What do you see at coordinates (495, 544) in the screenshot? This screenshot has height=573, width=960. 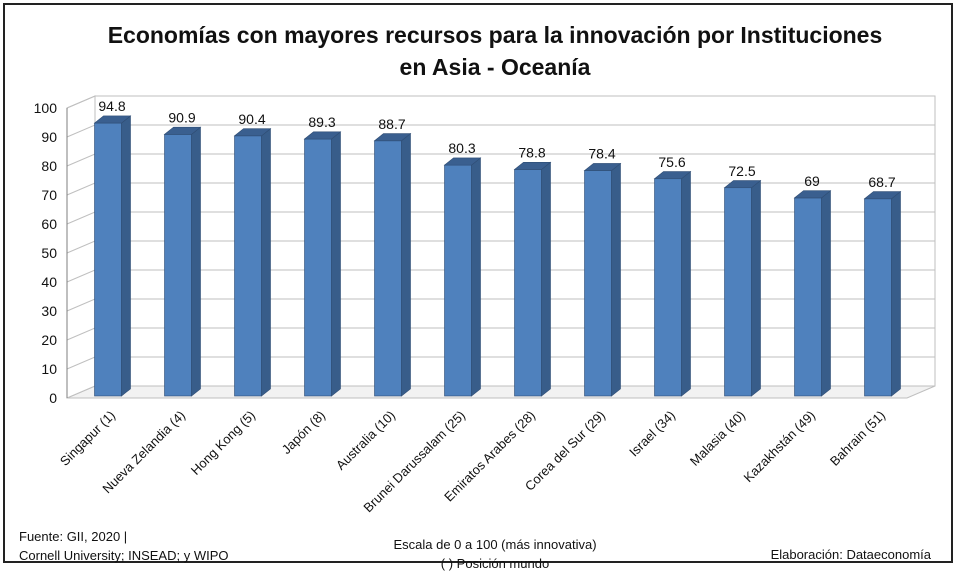 I see `scale-line-1: Escala de 0 a 100 (más innovativa)` at bounding box center [495, 544].